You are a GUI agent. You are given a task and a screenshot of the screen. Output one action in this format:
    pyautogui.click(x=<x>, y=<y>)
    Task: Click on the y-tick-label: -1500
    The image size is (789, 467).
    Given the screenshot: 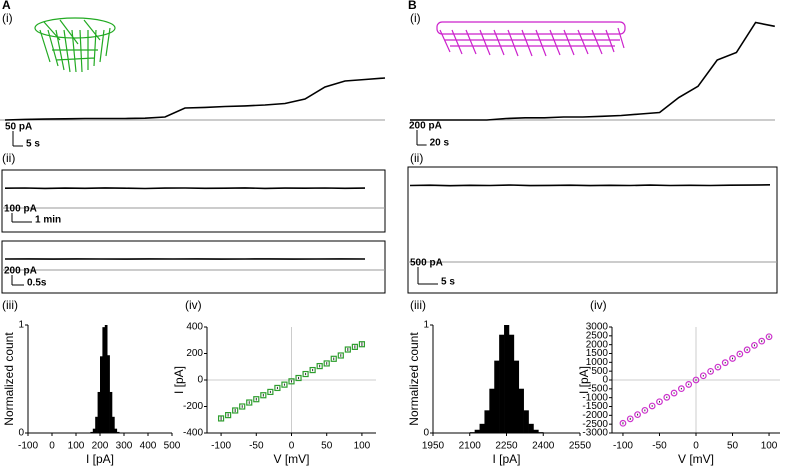 What is the action you would take?
    pyautogui.click(x=595, y=406)
    